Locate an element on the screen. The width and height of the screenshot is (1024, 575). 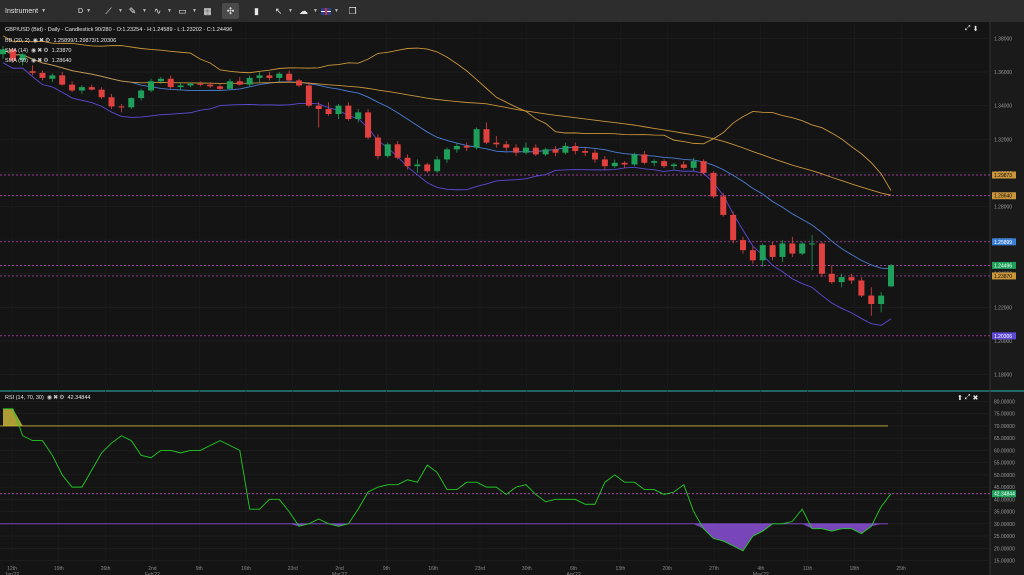
line-tool-menu: ⟋ ▼ is located at coordinates (112, 11).